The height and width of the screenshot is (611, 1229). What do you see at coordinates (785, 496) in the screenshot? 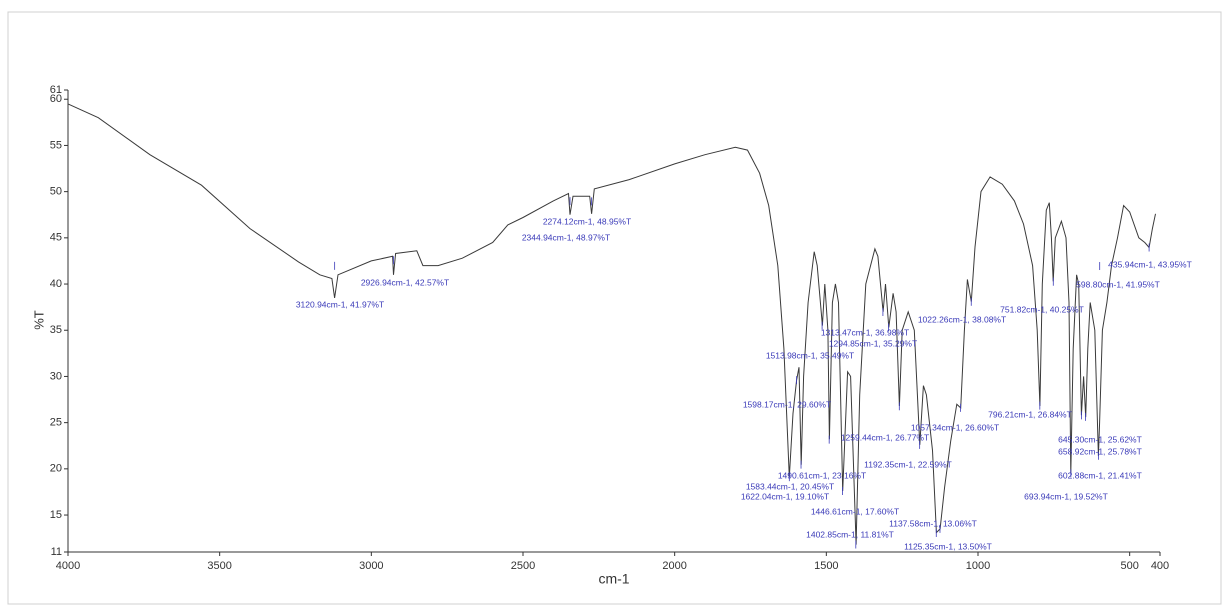
I see `peak-label: 1622.04cm-1, 19.10%T` at bounding box center [785, 496].